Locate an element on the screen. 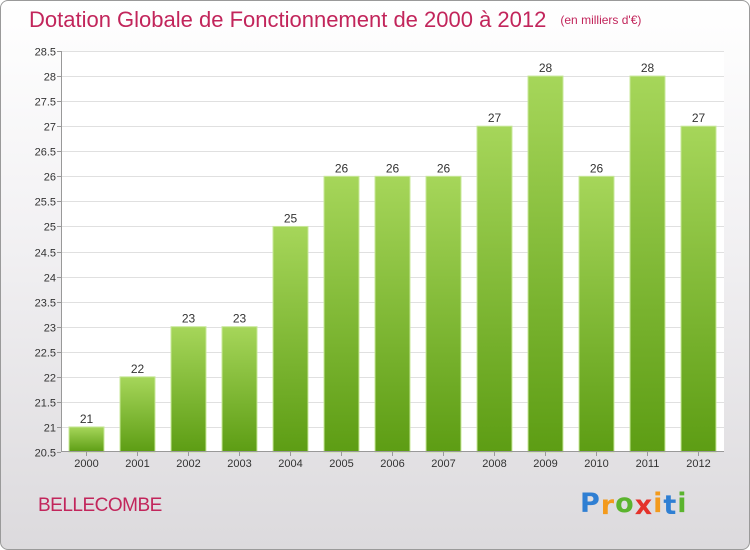 The image size is (750, 550). bar-2001 is located at coordinates (137, 414).